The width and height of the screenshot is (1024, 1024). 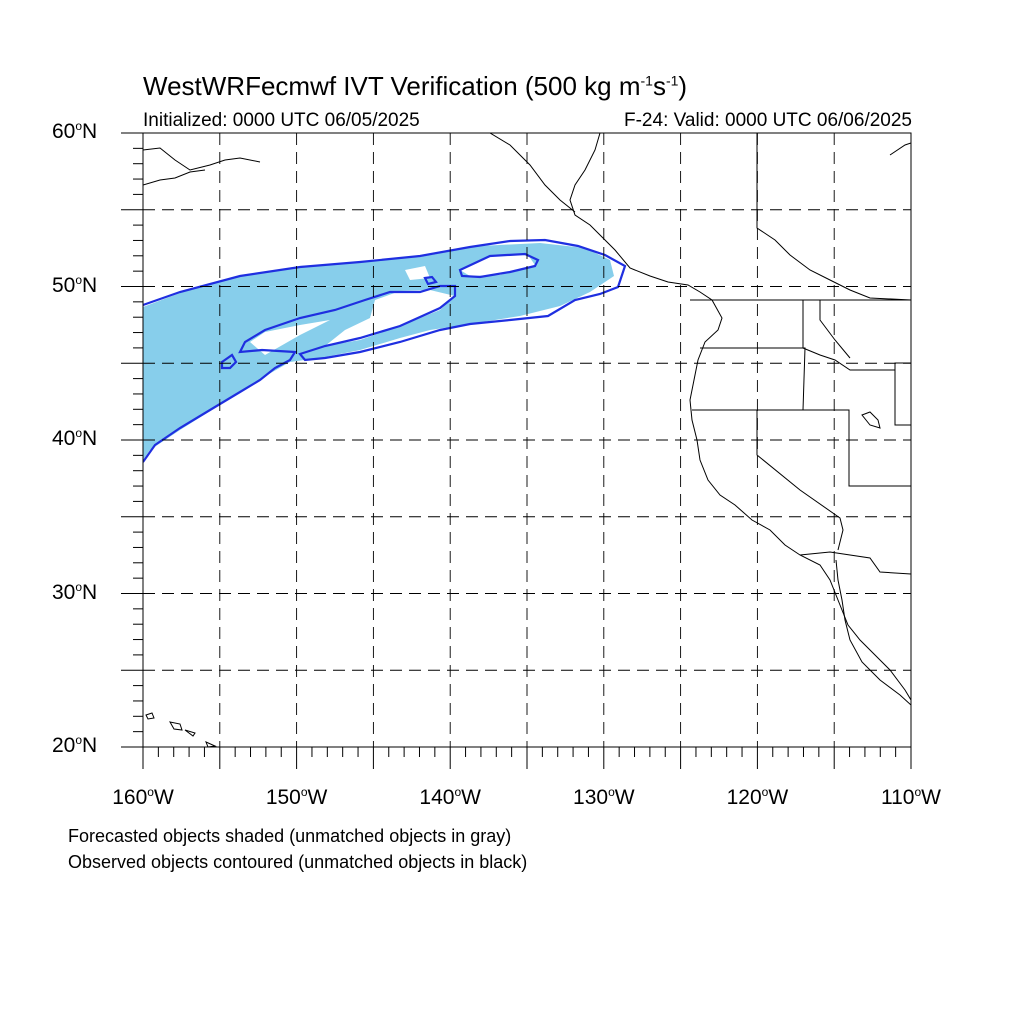 I want to click on initialized-label: Initialized: 0000 UTC 06/05/2025, so click(x=281, y=120).